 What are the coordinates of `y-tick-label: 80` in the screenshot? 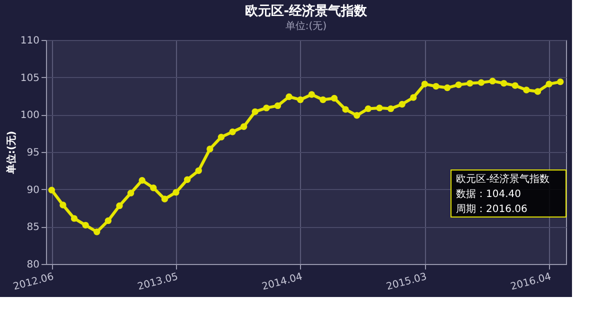 It's located at (33, 265).